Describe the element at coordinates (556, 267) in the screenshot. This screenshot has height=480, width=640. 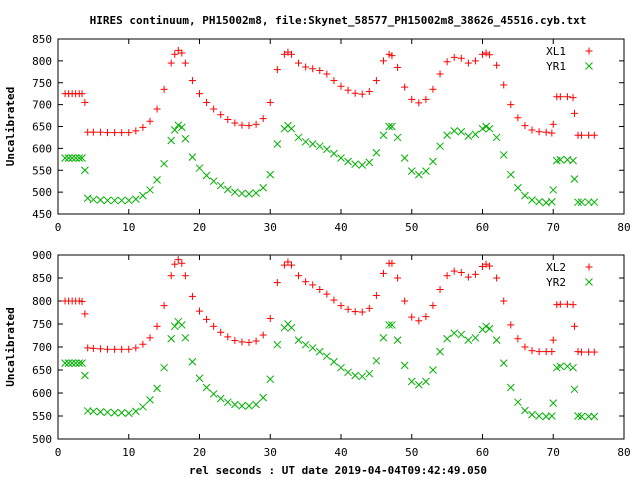
I see `legend-label: XL2` at that location.